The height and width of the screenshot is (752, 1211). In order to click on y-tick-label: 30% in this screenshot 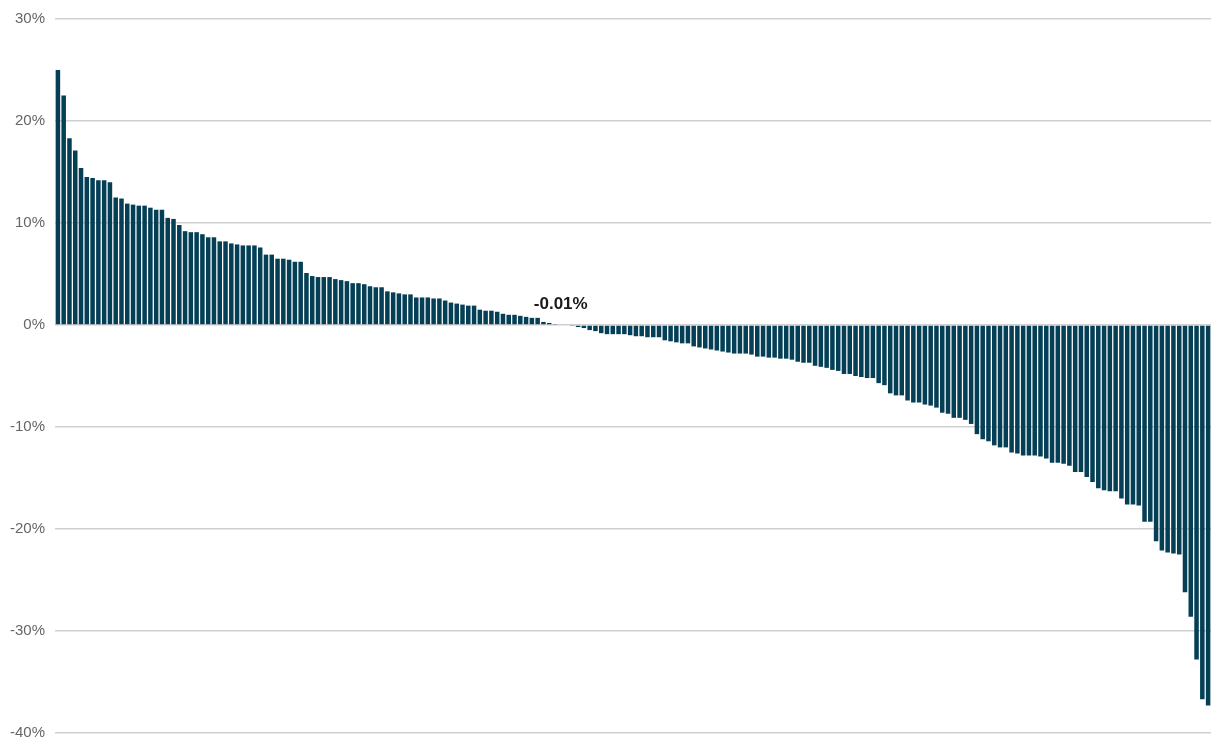, I will do `click(30, 18)`.